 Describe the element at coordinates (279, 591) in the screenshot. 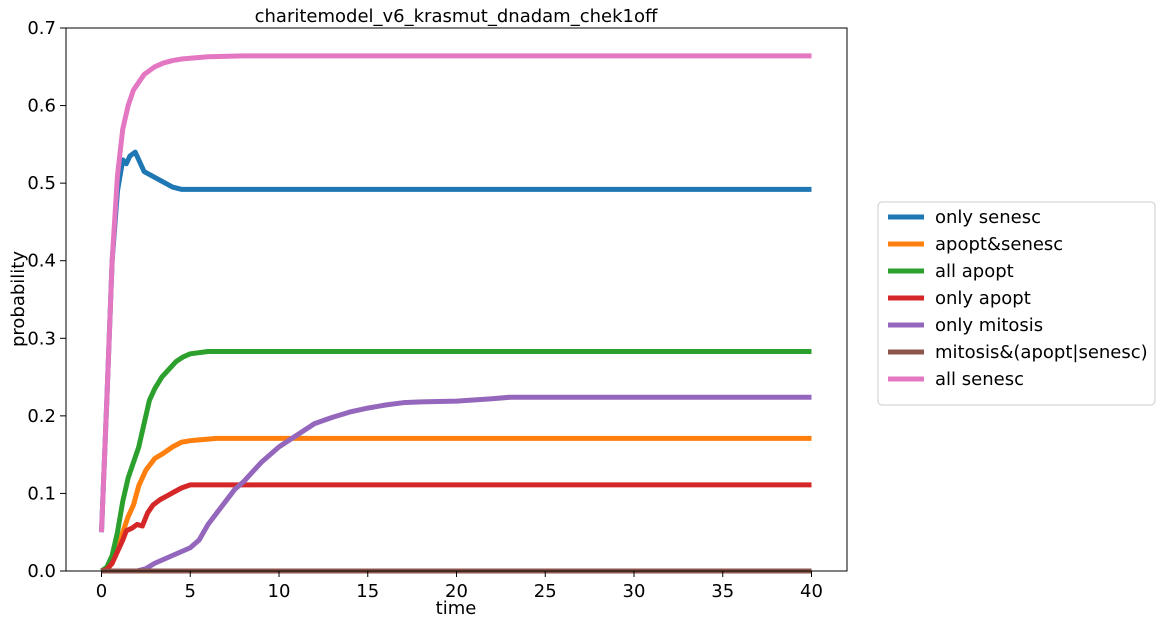

I see `x-tick-label-2: 10` at that location.